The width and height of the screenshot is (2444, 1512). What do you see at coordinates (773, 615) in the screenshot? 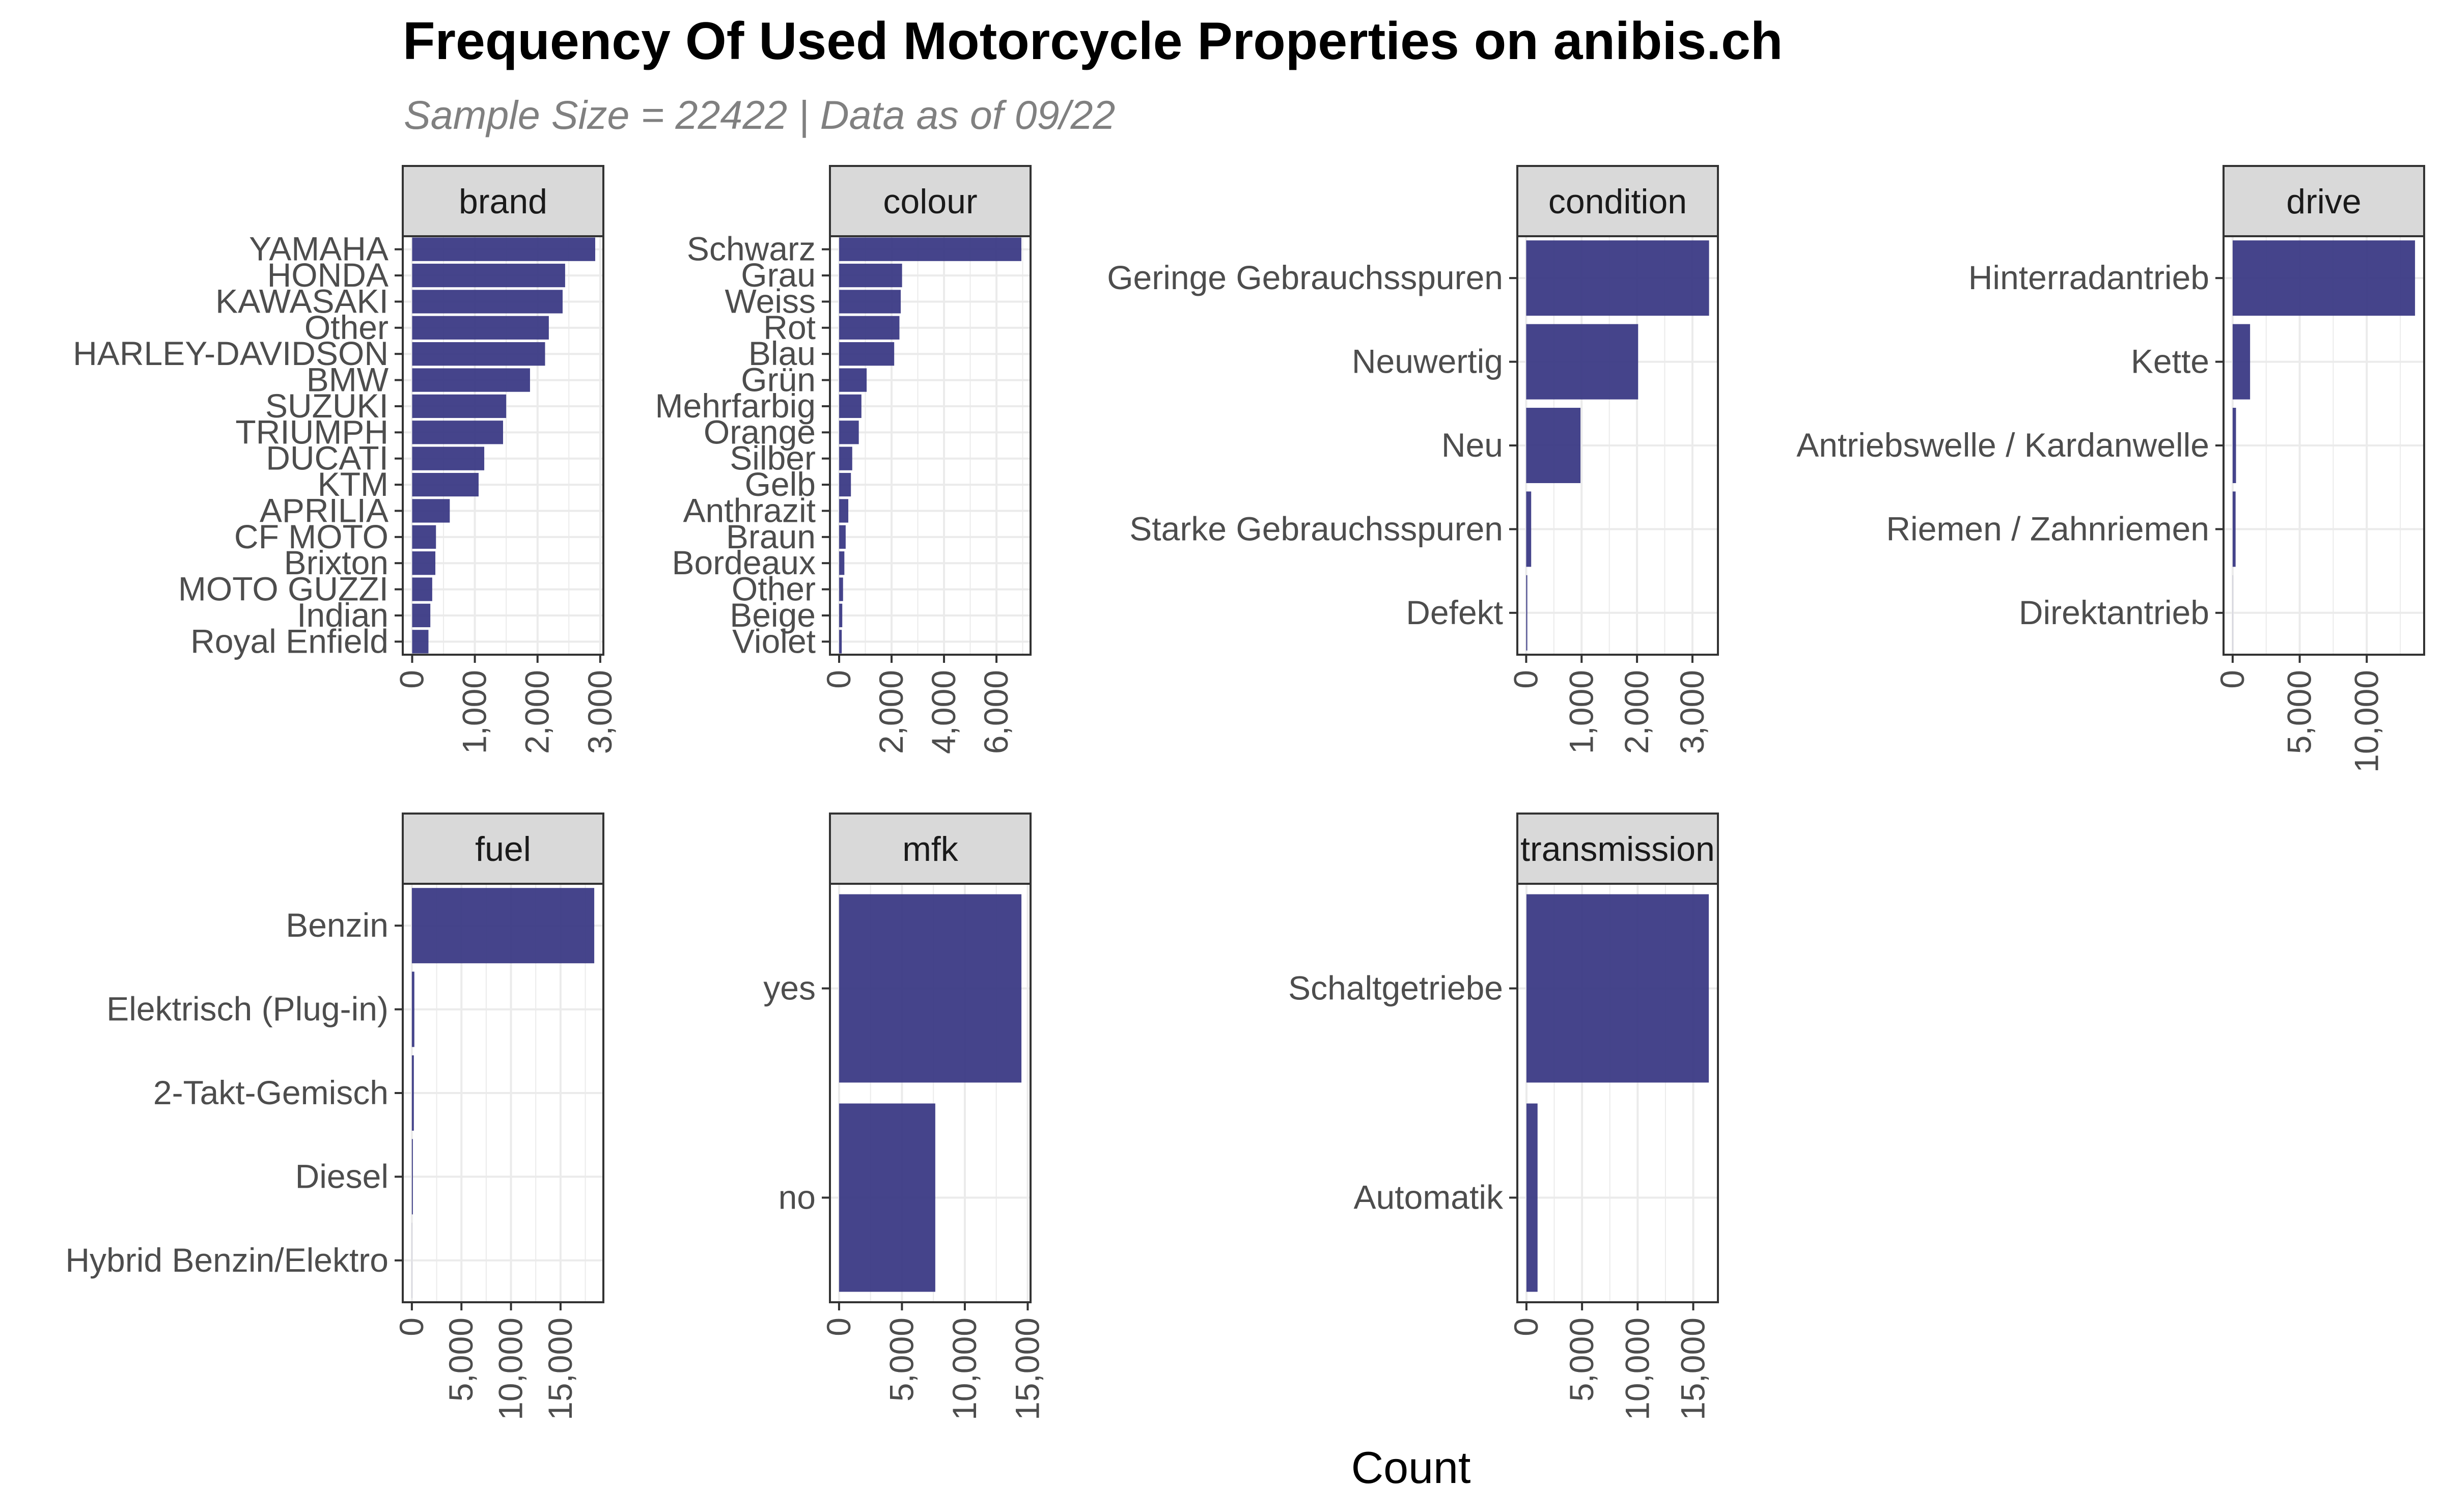
I see `y-tick-label: Beige` at bounding box center [773, 615].